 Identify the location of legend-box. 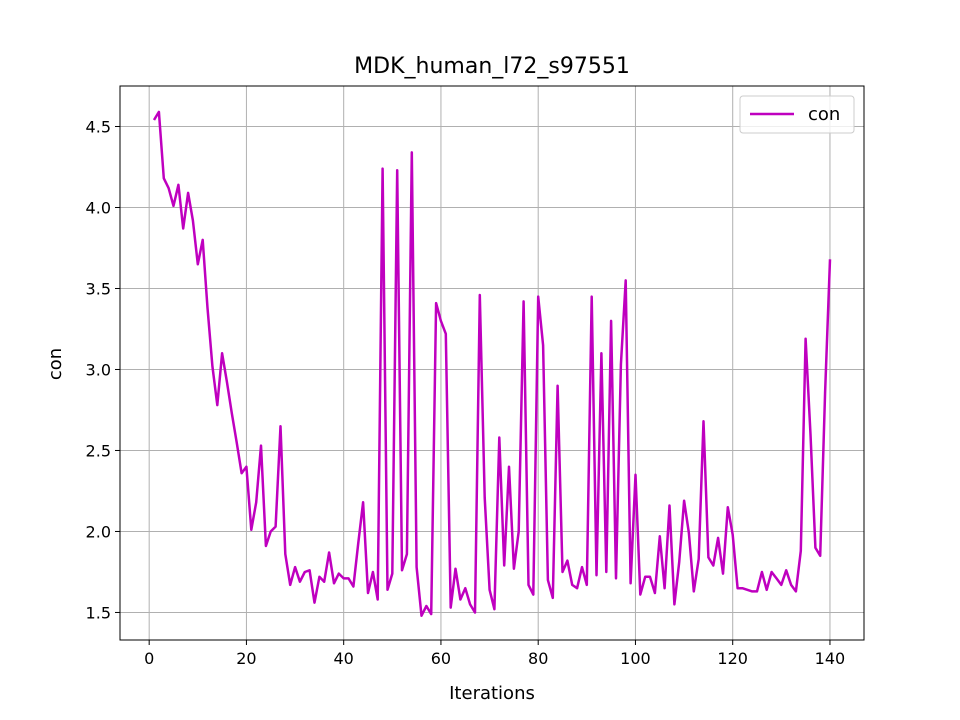
(797, 114).